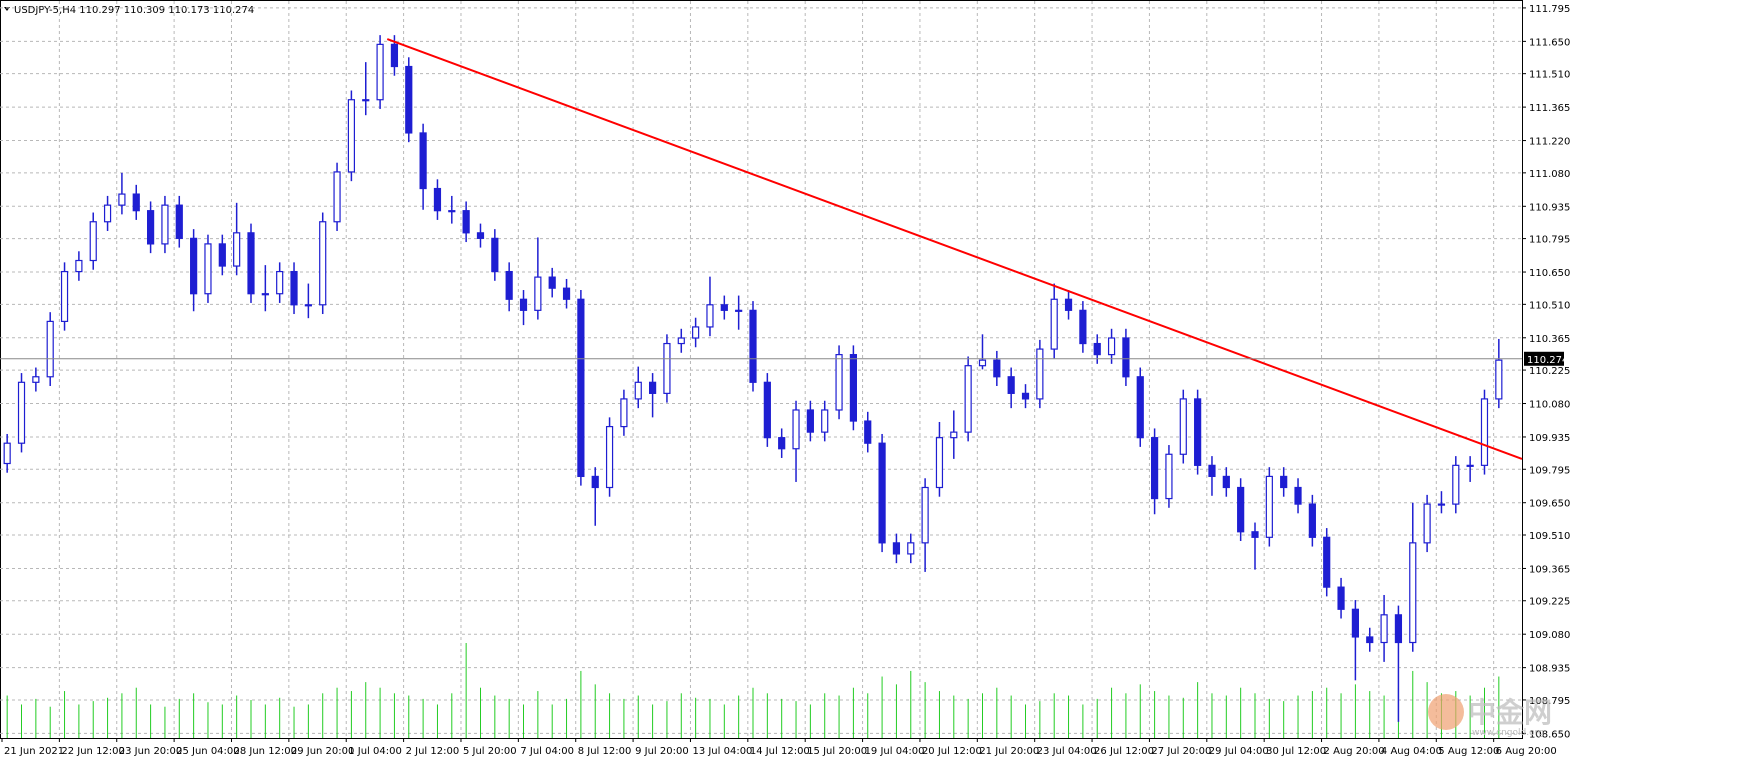 This screenshot has width=1740, height=764. Describe the element at coordinates (1067, 751) in the screenshot. I see `x-tick-label: 23 Jul 04:00` at that location.